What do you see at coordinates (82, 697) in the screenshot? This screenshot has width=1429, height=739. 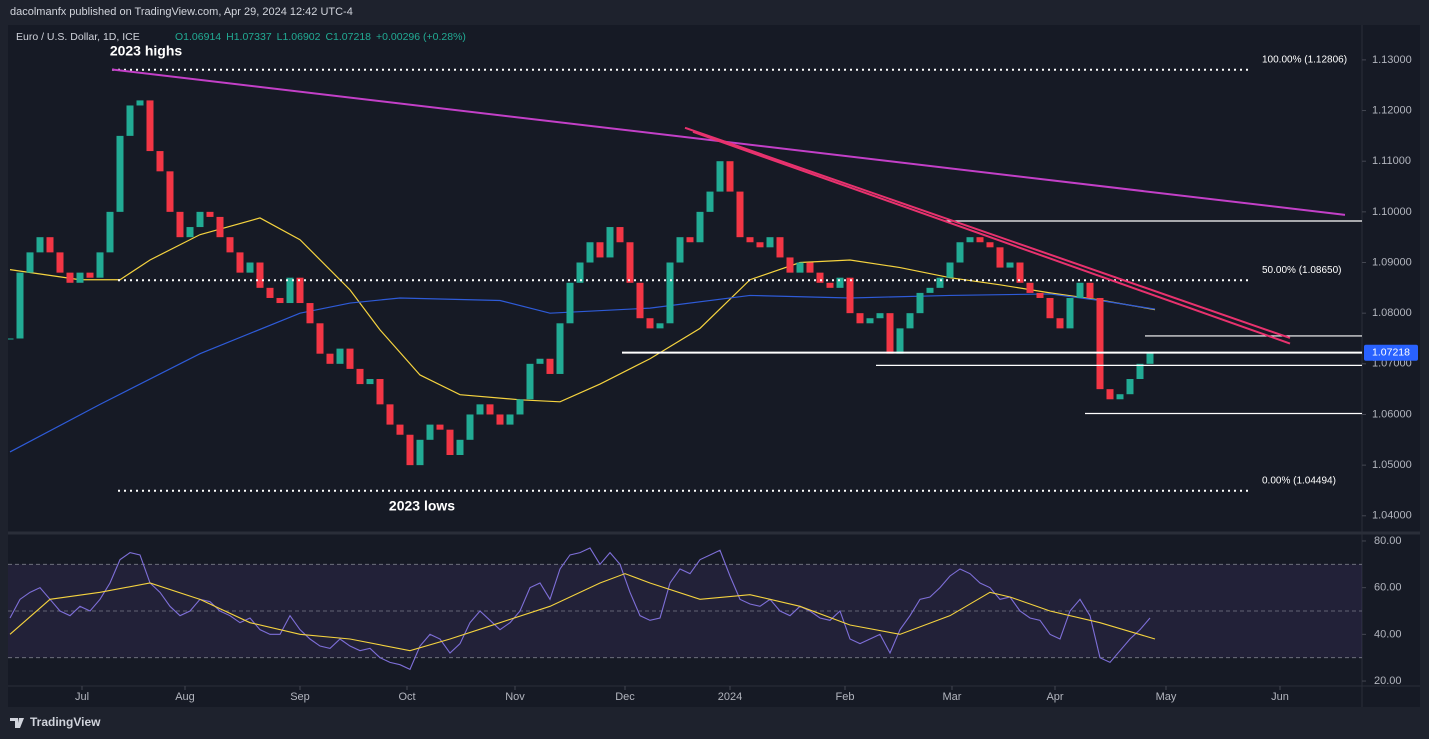 I see `x-tick-label: Jul` at bounding box center [82, 697].